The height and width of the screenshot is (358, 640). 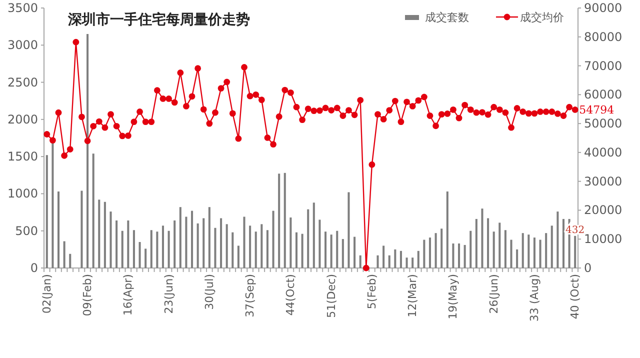 What do you see at coordinates (603, 65) in the screenshot?
I see `y2-tick-label: 70000` at bounding box center [603, 65].